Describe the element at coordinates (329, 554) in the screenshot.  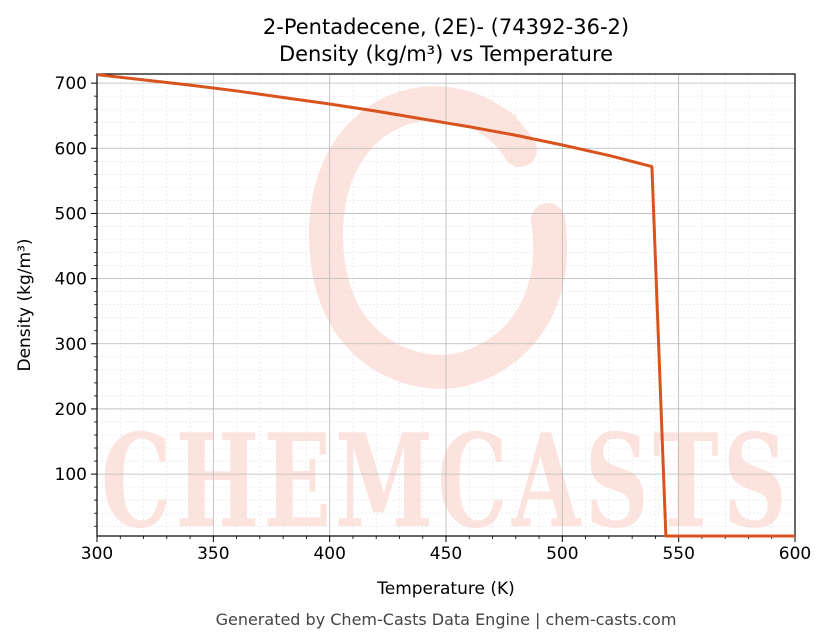
I see `x-tick-label: 400` at that location.